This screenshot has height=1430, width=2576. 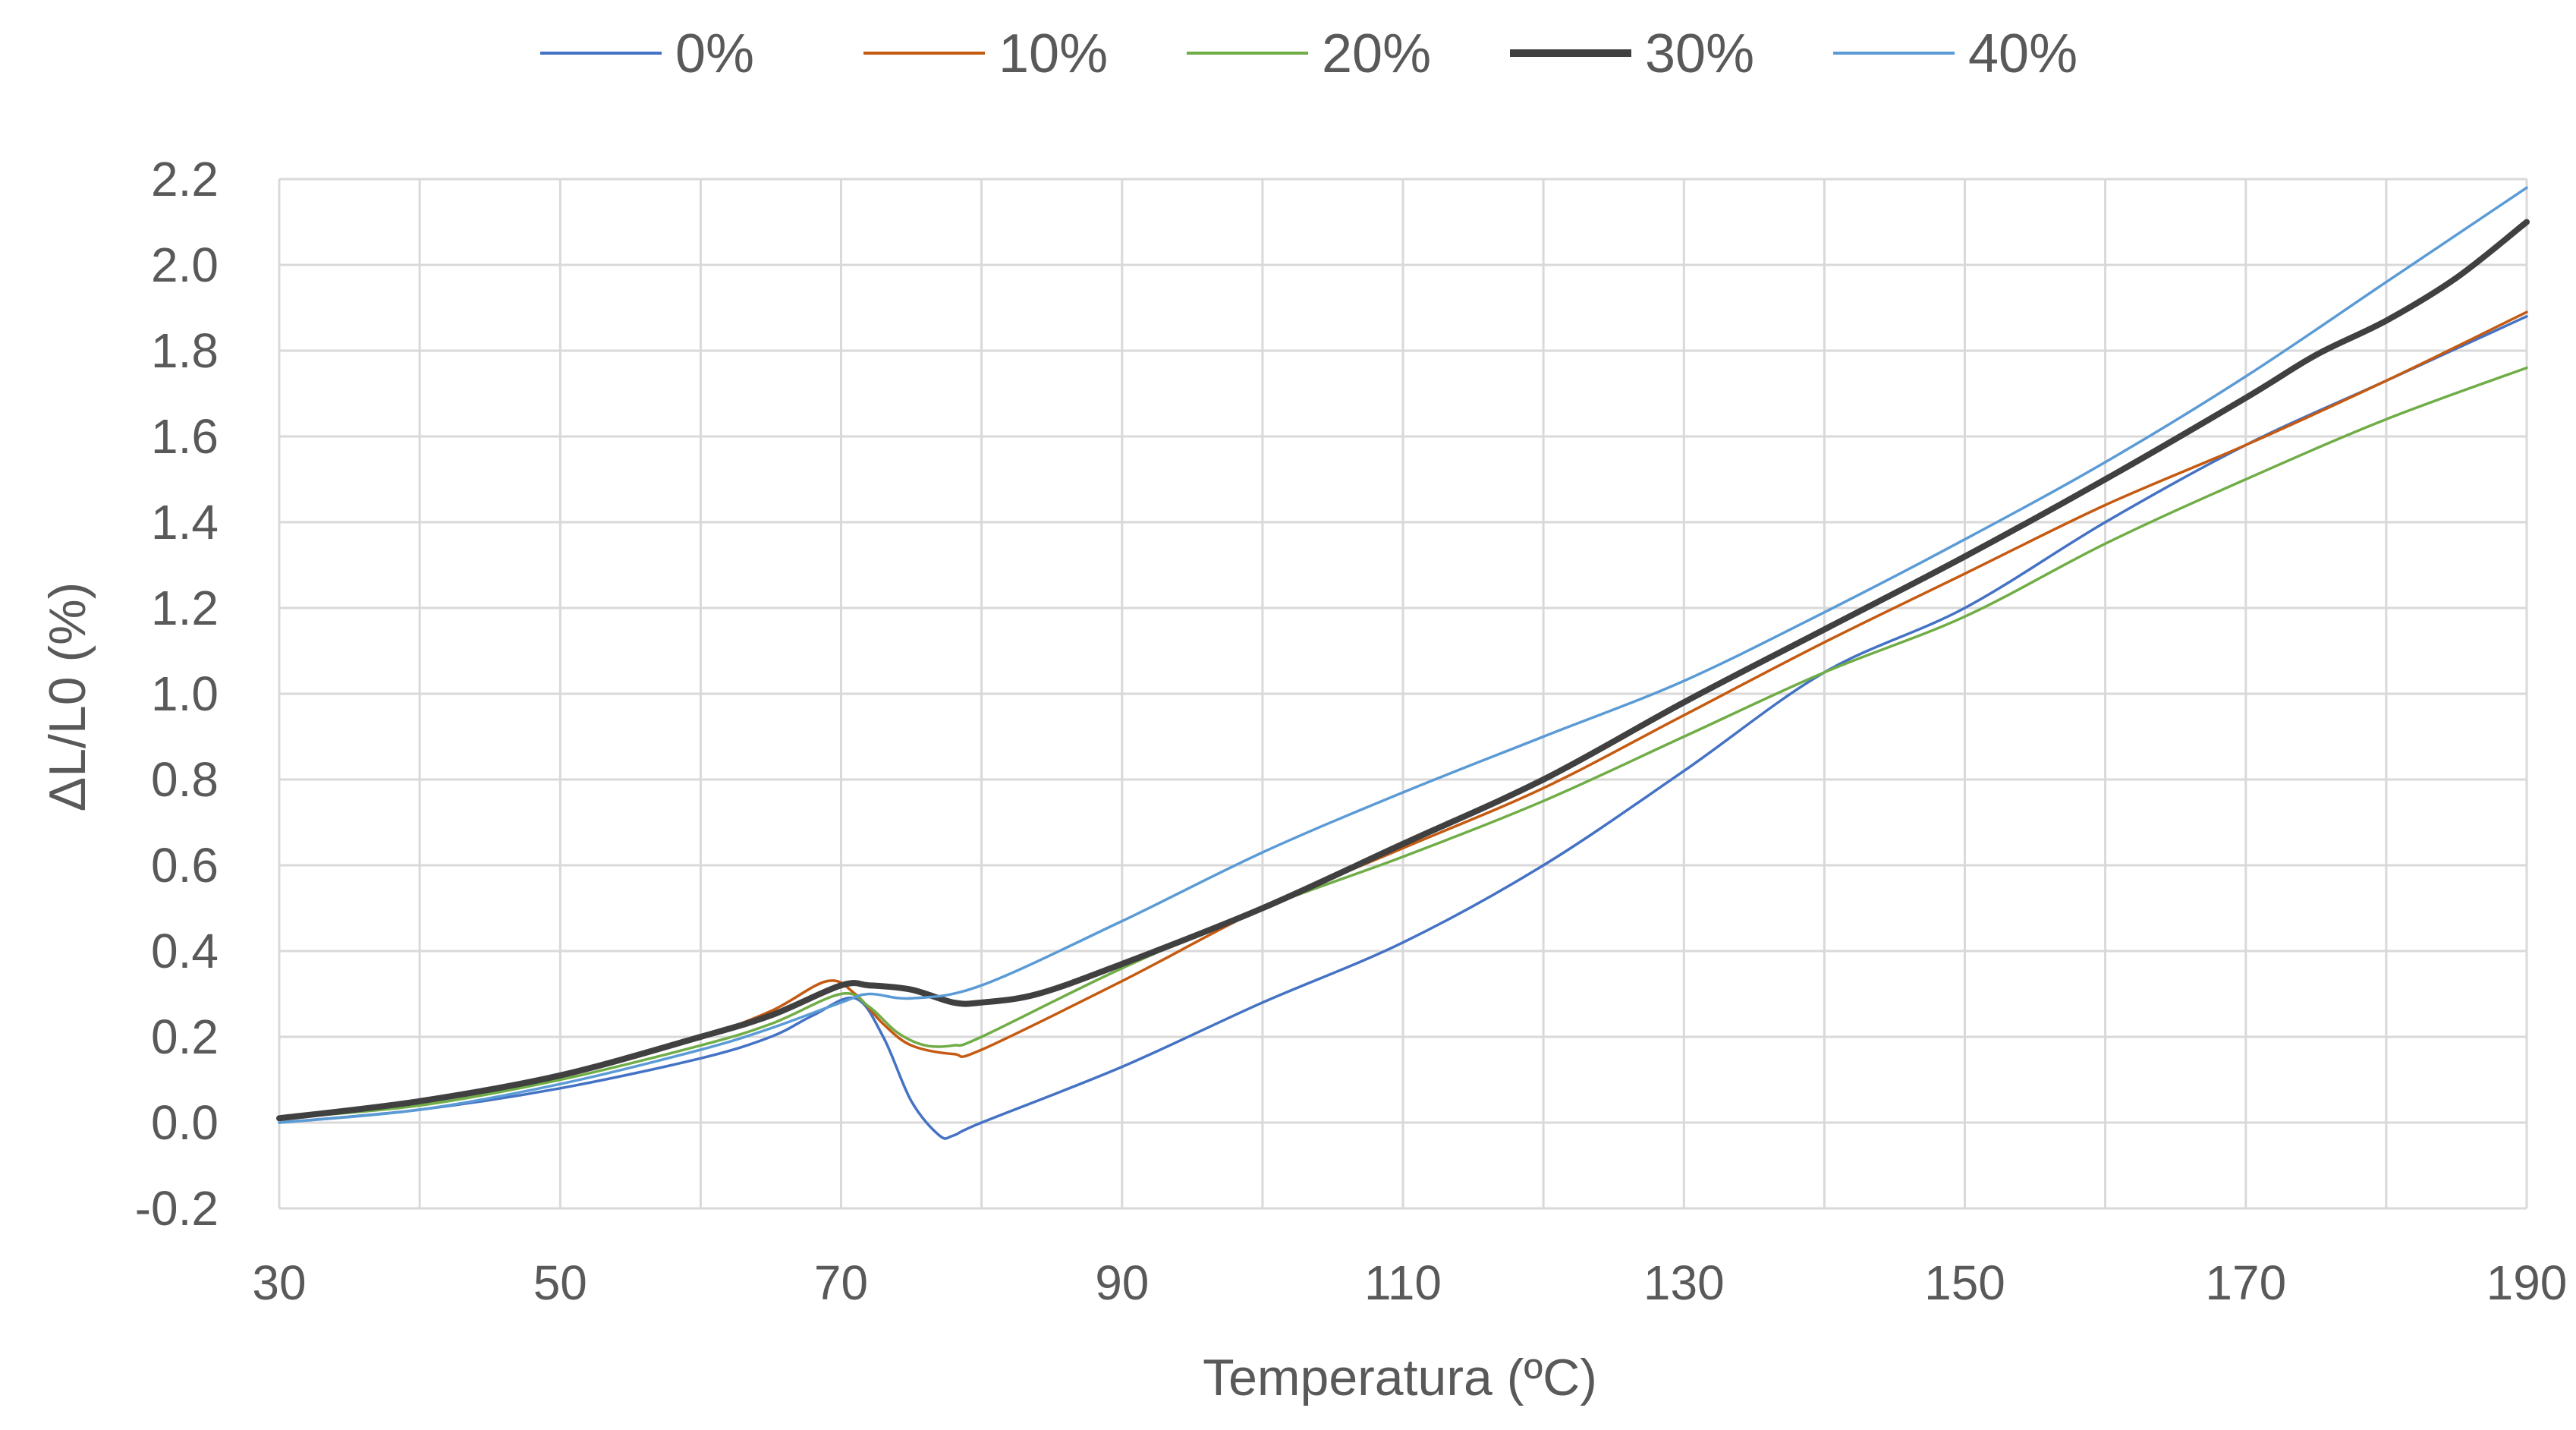 I want to click on y-tick-label: 1.2, so click(x=185, y=608).